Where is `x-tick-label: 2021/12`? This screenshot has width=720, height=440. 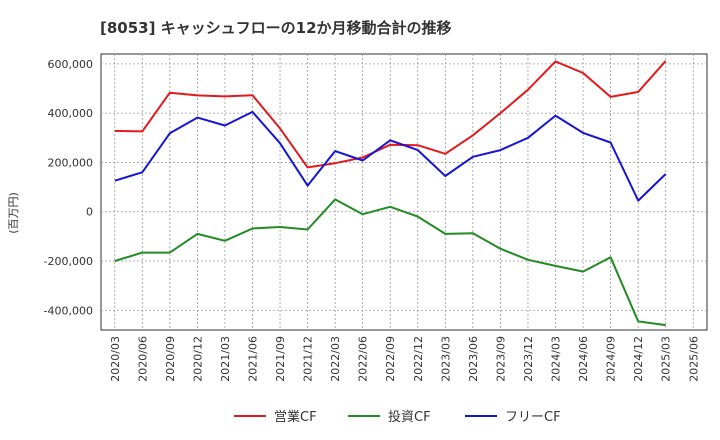
x-tick-label: 2021/12 is located at coordinates (308, 359).